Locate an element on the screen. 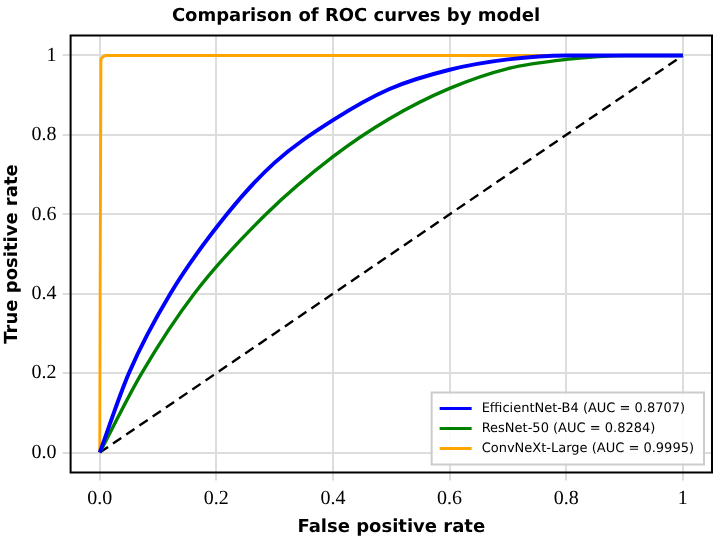 This screenshot has height=538, width=728. x-tick-label: 0.4 is located at coordinates (333, 498).